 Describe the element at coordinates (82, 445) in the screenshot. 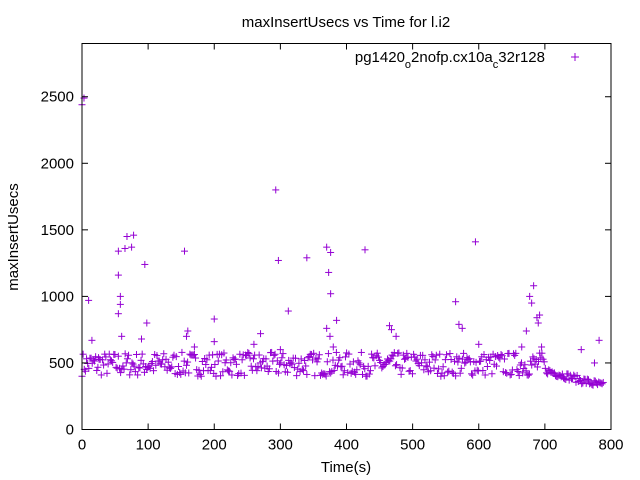

I see `x-tick-label: 0` at that location.